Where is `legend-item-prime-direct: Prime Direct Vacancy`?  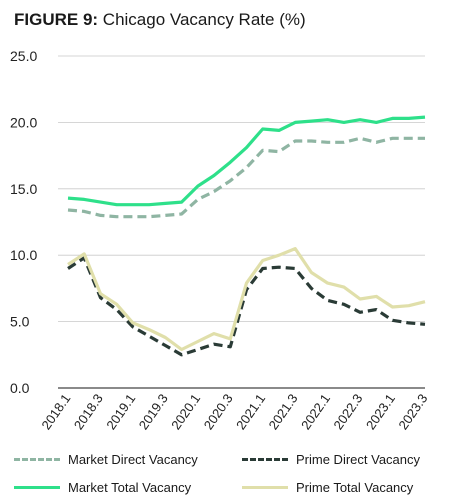
legend-item-prime-direct: Prime Direct Vacancy is located at coordinates (331, 459).